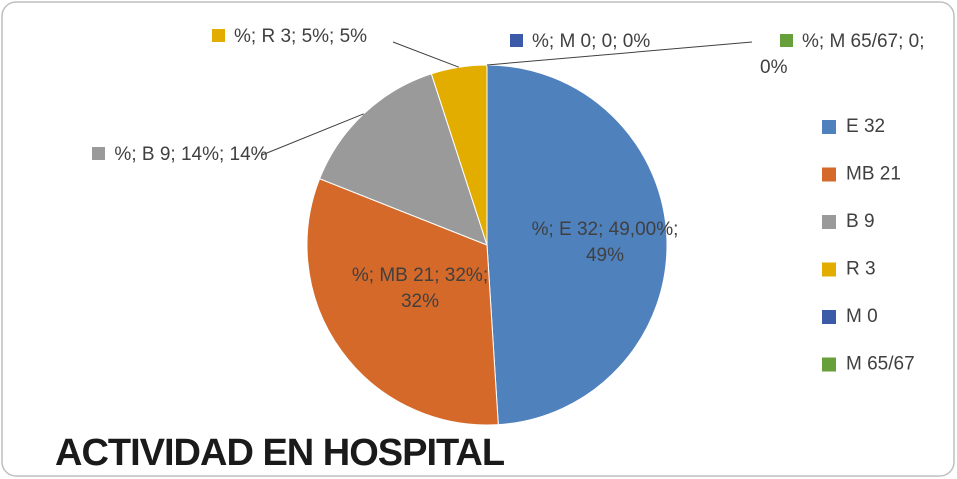 This screenshot has height=479, width=957. What do you see at coordinates (420, 288) in the screenshot?
I see `data-label: %; MB 21; 32%; 32%` at bounding box center [420, 288].